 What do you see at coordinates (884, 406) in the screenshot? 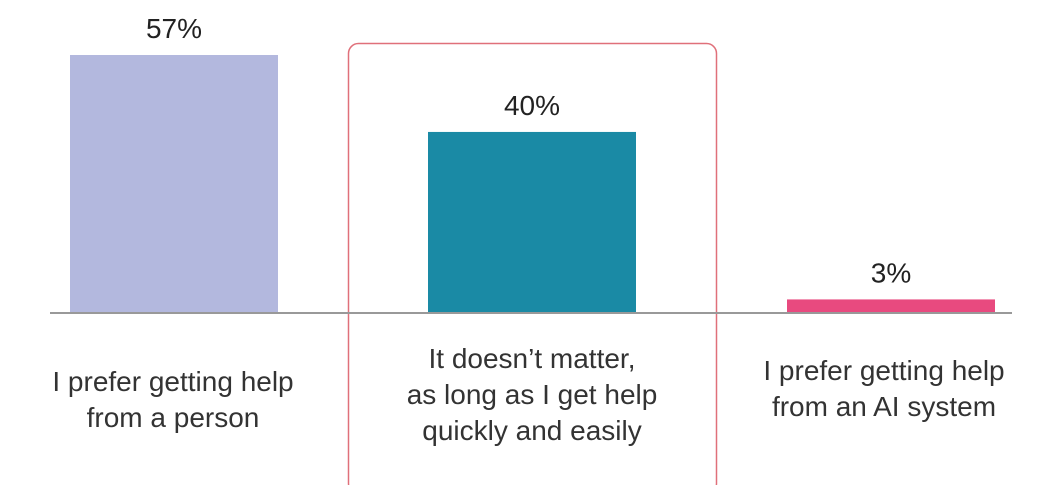
I see `category-label-2-line-2: from an AI system` at bounding box center [884, 406].